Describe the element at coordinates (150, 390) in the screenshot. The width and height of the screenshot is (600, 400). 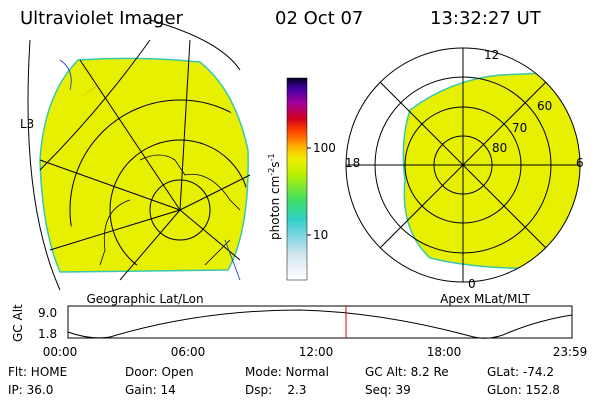
I see `status-field: Gain: 14` at that location.